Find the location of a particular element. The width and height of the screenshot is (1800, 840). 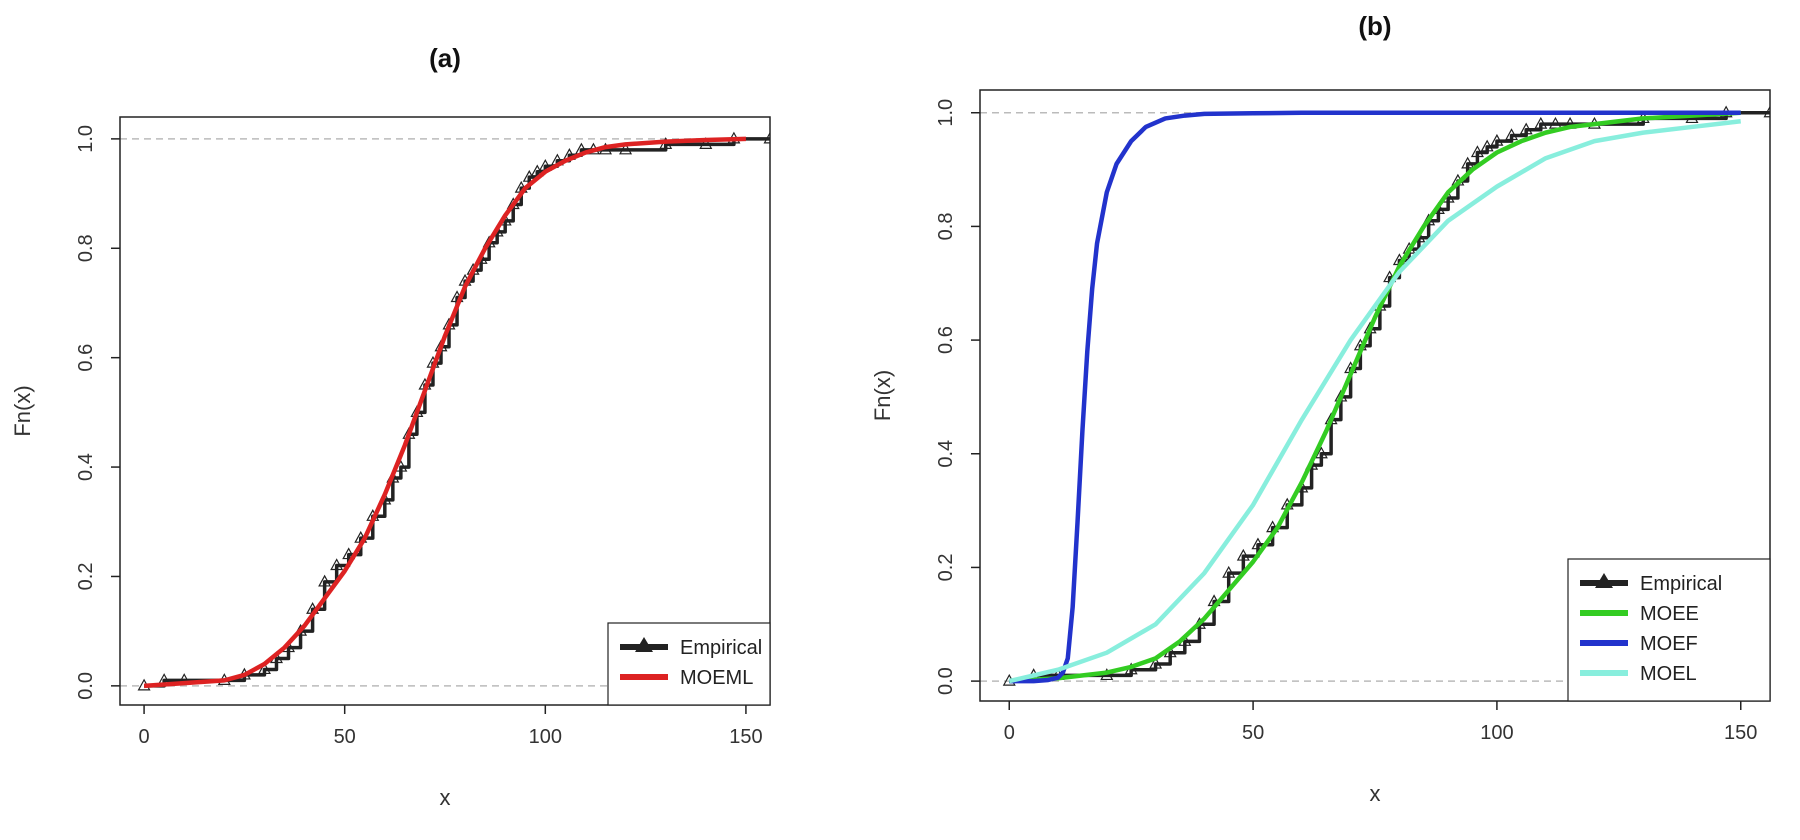

legend-box is located at coordinates (689, 664).